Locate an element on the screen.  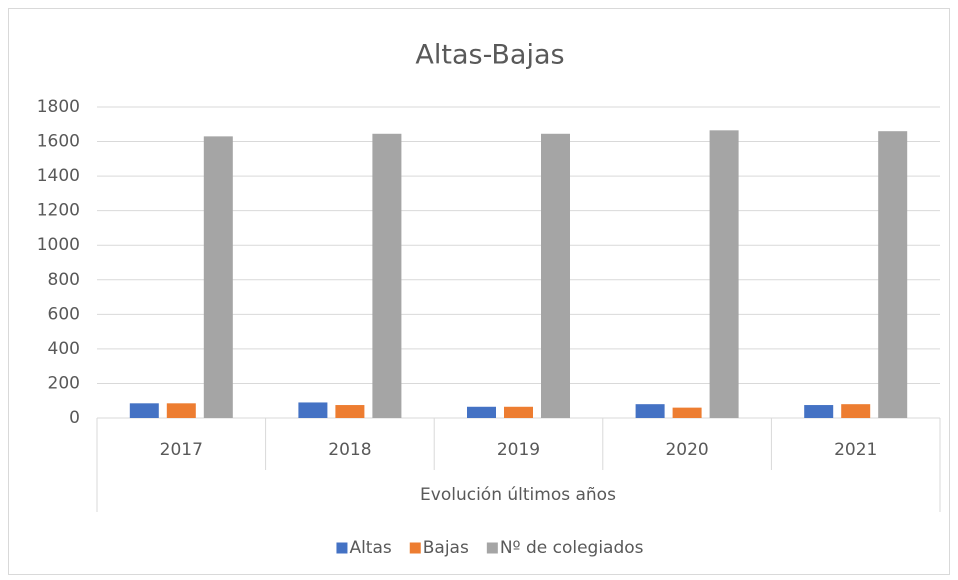
x-axis-label: Evolución últimos años is located at coordinates (518, 495).